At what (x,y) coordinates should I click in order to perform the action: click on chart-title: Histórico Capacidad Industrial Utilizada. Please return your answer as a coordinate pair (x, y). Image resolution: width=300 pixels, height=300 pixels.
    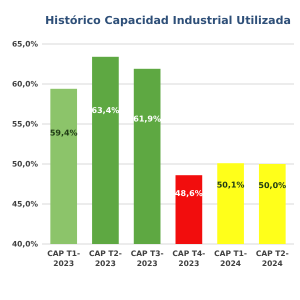
    Looking at the image, I should click on (168, 20).